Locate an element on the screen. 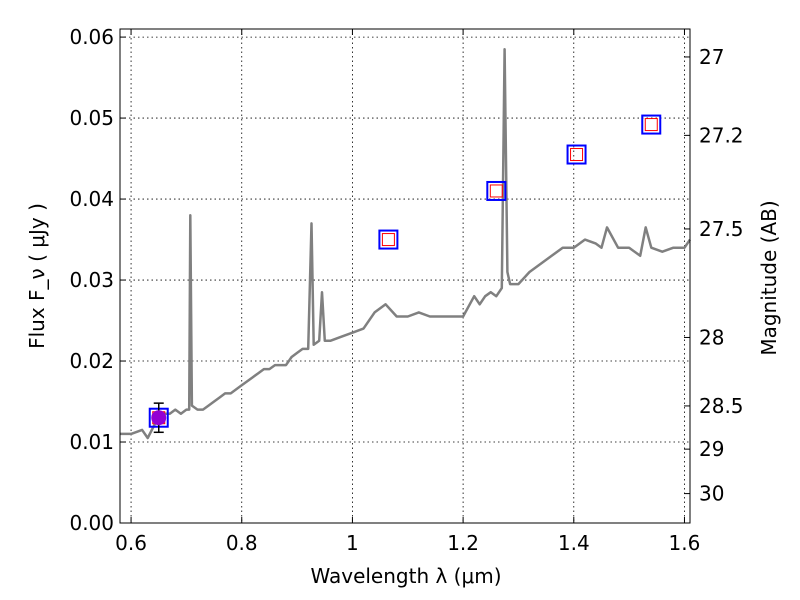  y2-tick-labels: 27 27.2 27.5 28 28.5 29 30 is located at coordinates (721, 275).